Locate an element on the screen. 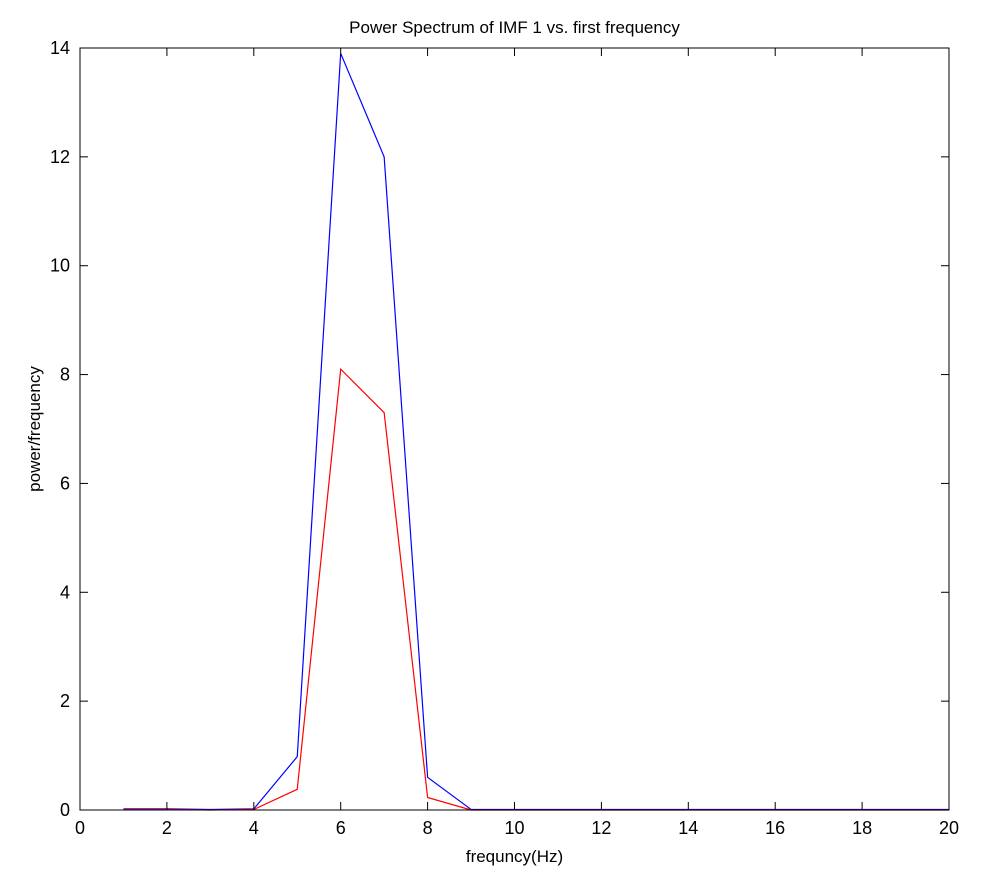 The width and height of the screenshot is (981, 877). x-tick-label: 2 is located at coordinates (167, 828).